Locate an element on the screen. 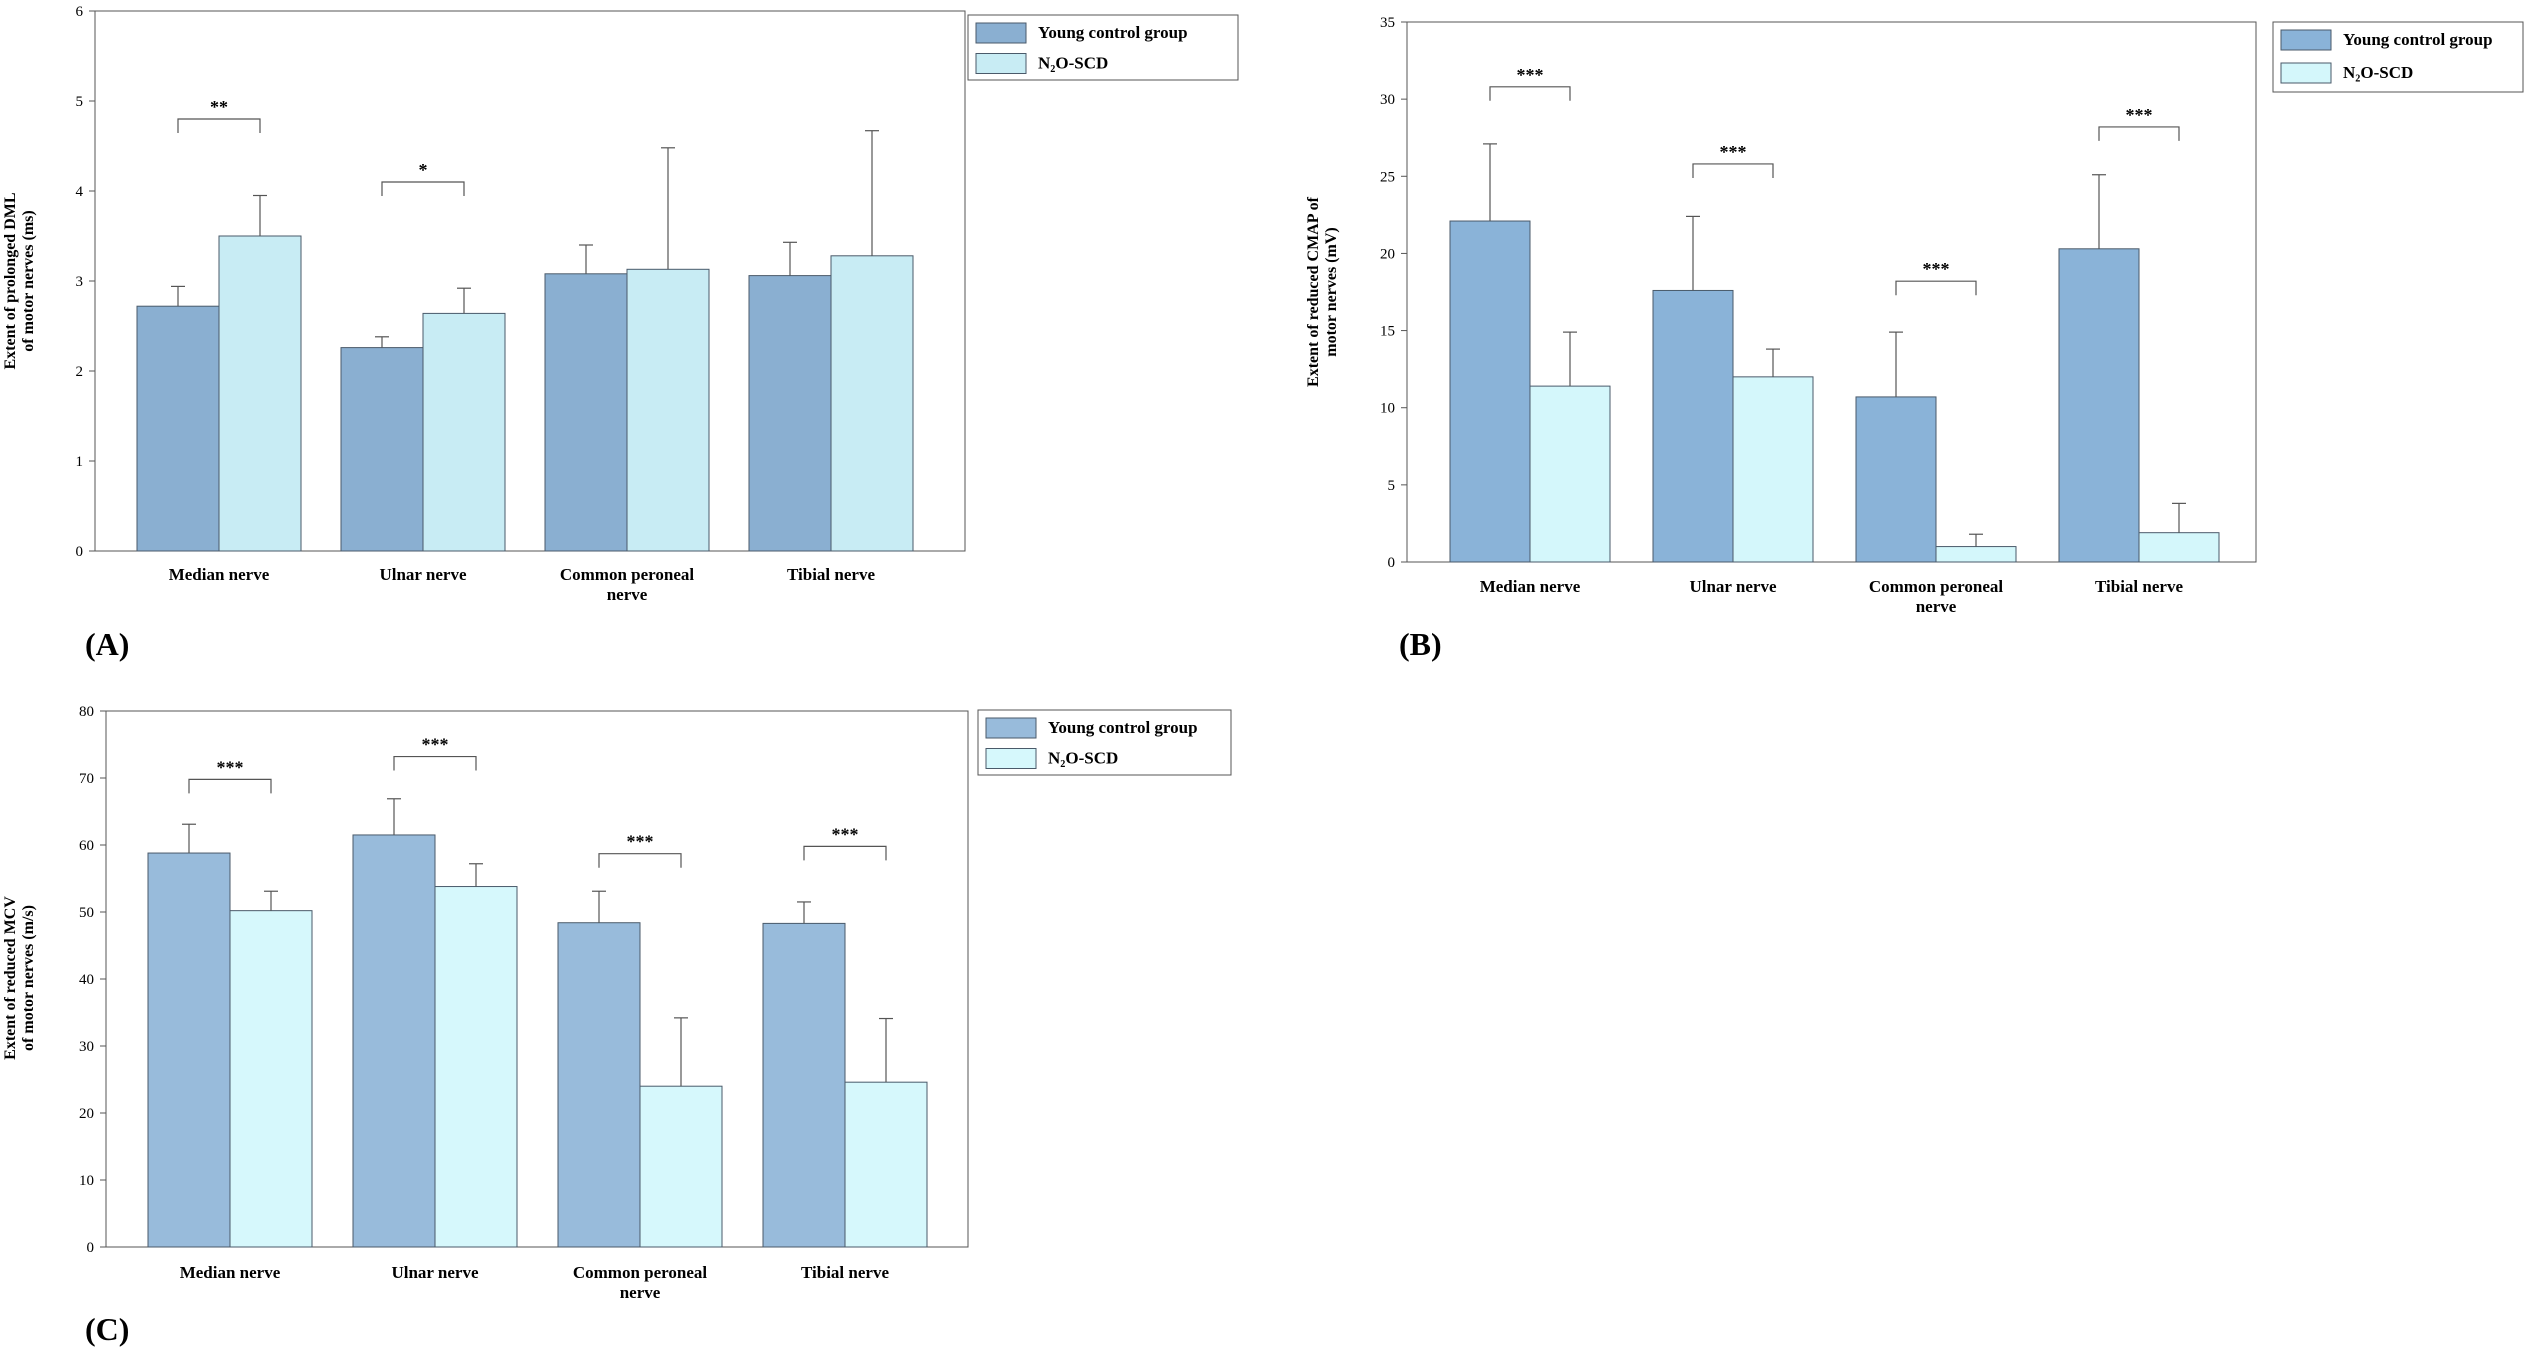 The height and width of the screenshot is (1351, 2529). y-tick-label: 25 is located at coordinates (1387, 177).